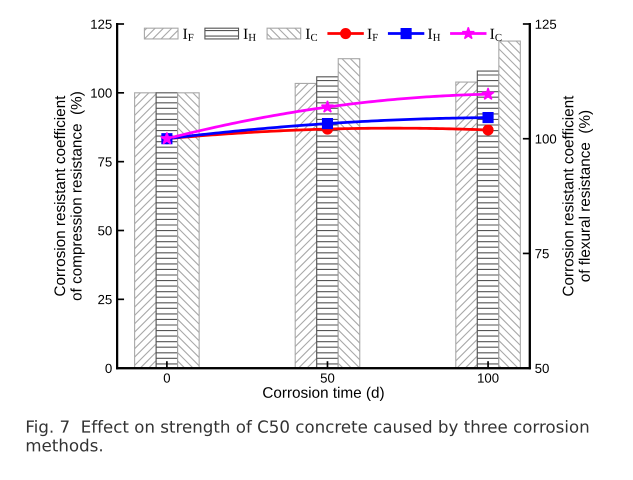  Describe the element at coordinates (167, 378) in the screenshot. I see `x-tick-label: 0` at that location.